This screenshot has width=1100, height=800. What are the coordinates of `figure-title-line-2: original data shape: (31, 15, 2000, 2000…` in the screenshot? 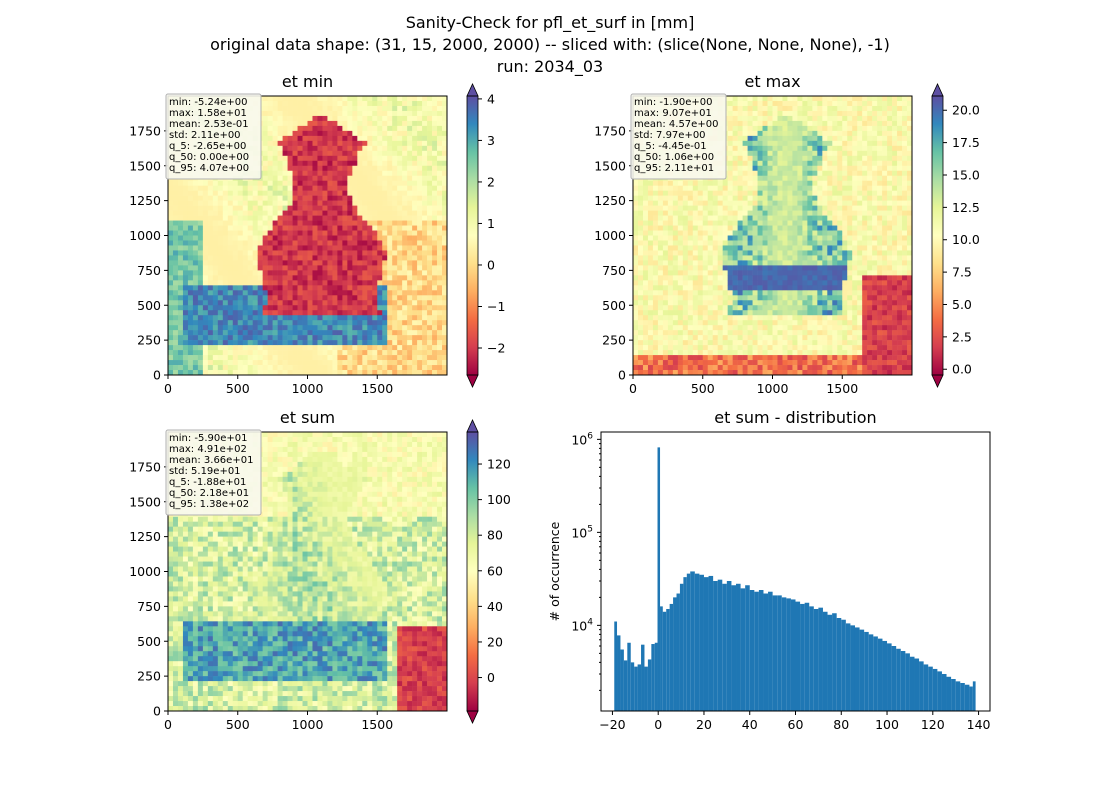 It's located at (550, 44).